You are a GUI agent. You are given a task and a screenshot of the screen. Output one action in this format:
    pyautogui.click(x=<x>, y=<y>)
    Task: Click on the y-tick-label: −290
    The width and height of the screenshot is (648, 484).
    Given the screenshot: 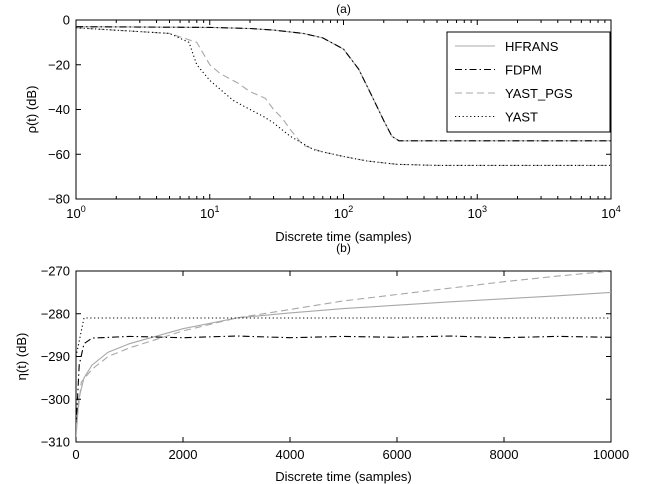 What is the action you would take?
    pyautogui.click(x=55, y=356)
    